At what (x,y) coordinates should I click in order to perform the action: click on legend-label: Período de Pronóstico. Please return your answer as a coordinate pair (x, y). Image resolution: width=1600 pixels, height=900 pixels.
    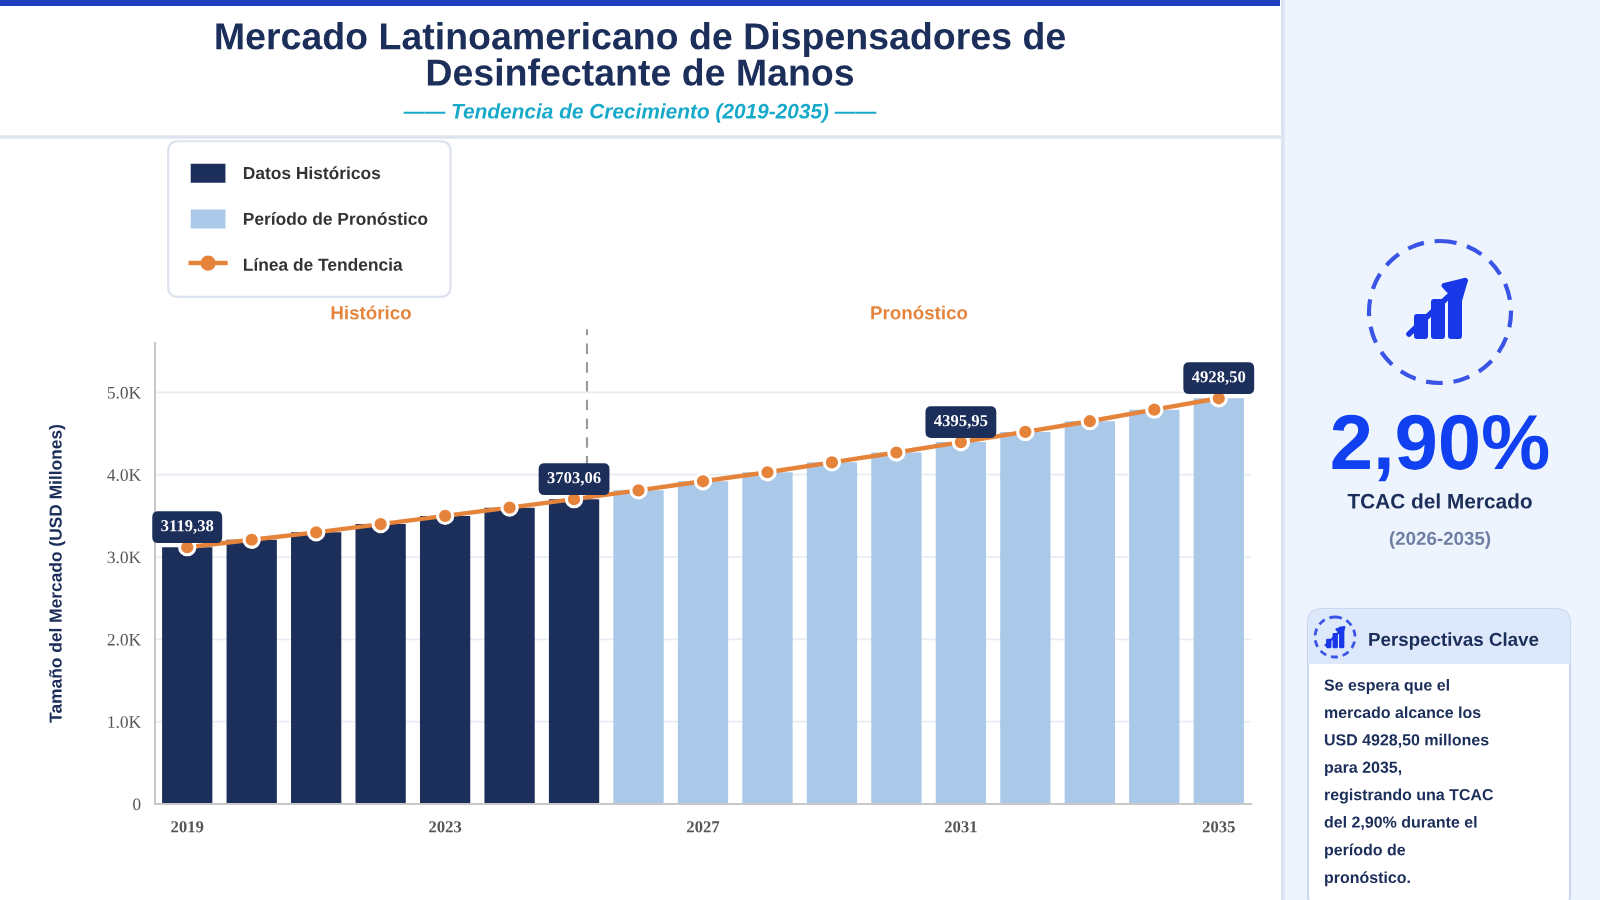
    Looking at the image, I should click on (335, 219).